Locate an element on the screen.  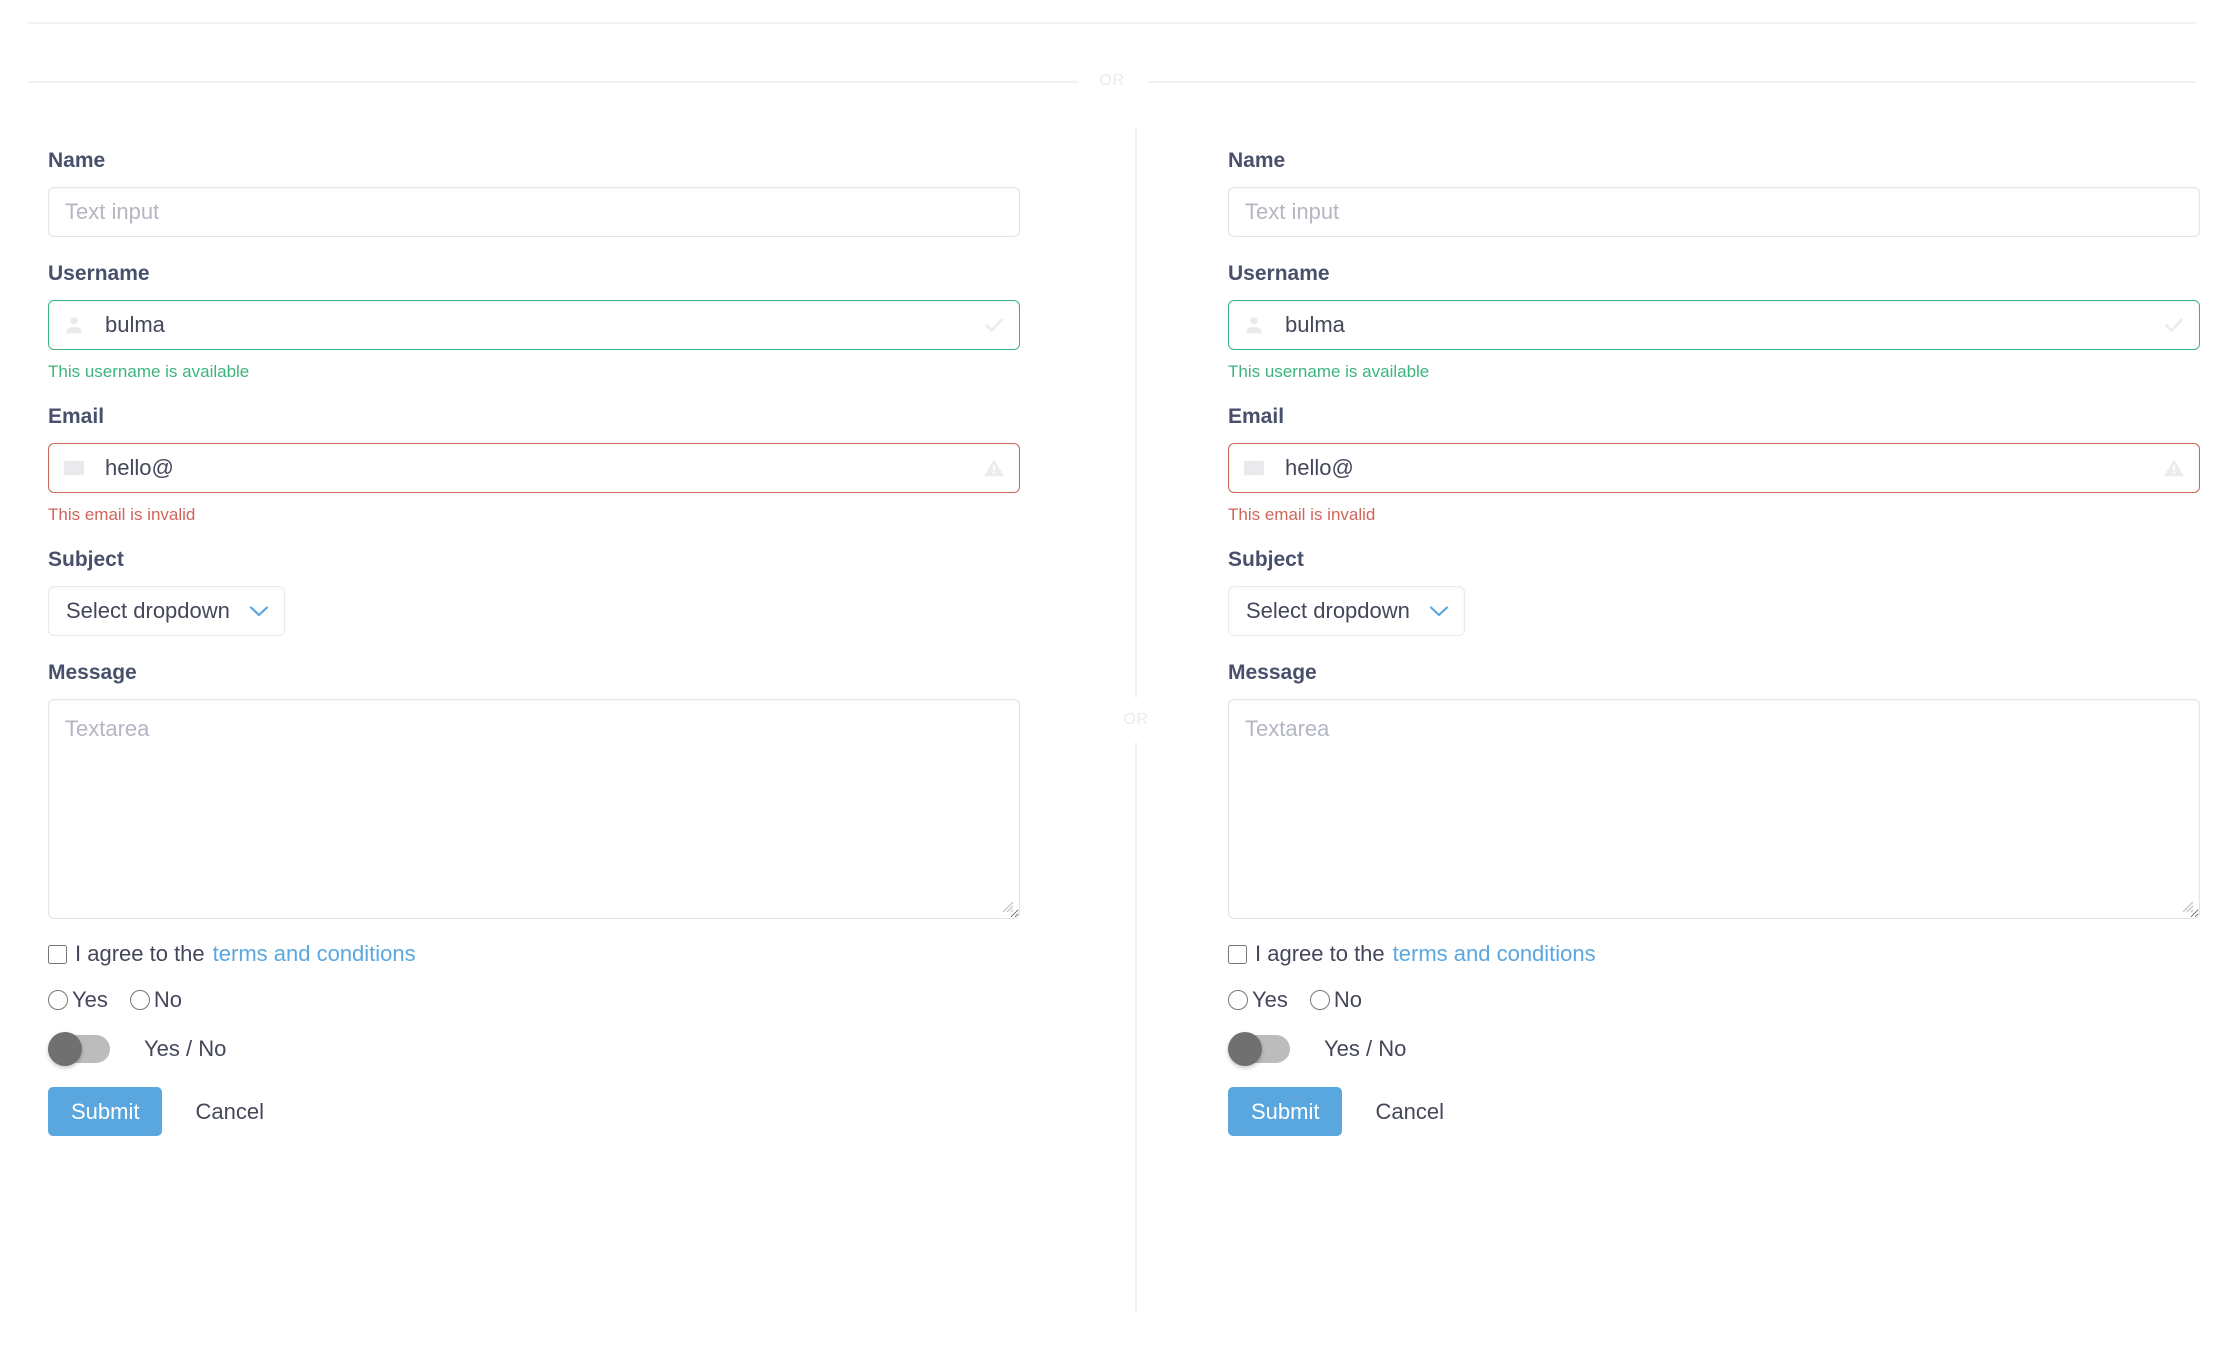
or-label-vertical: OR is located at coordinates (1136, 719).